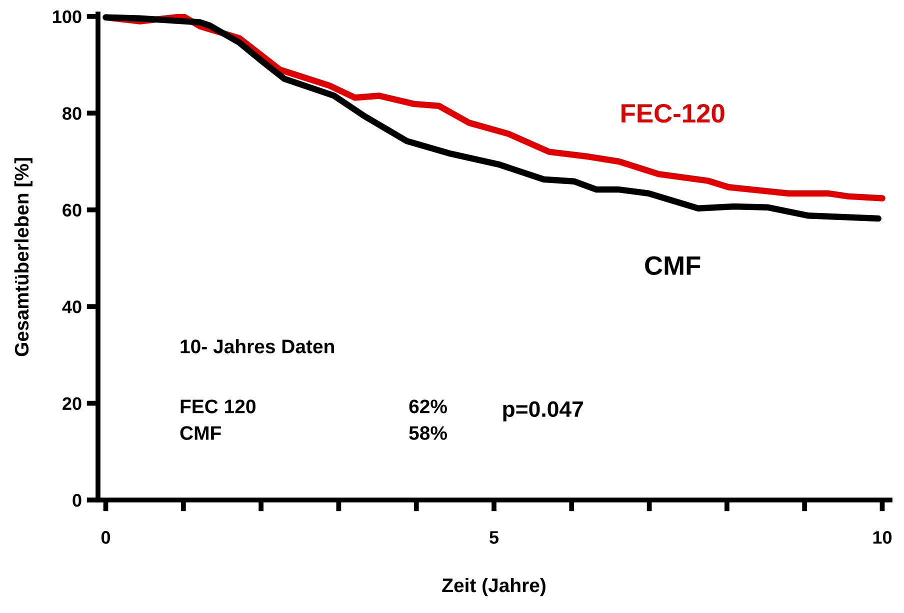  I want to click on series-label: CMF, so click(672, 265).